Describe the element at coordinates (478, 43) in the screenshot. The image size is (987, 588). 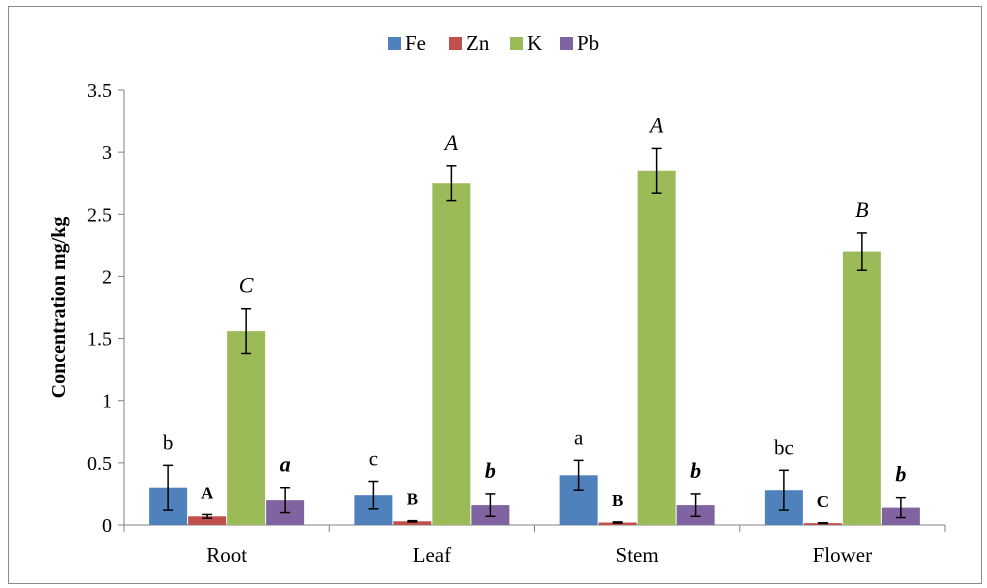
I see `legend-label-zn: Zn` at that location.